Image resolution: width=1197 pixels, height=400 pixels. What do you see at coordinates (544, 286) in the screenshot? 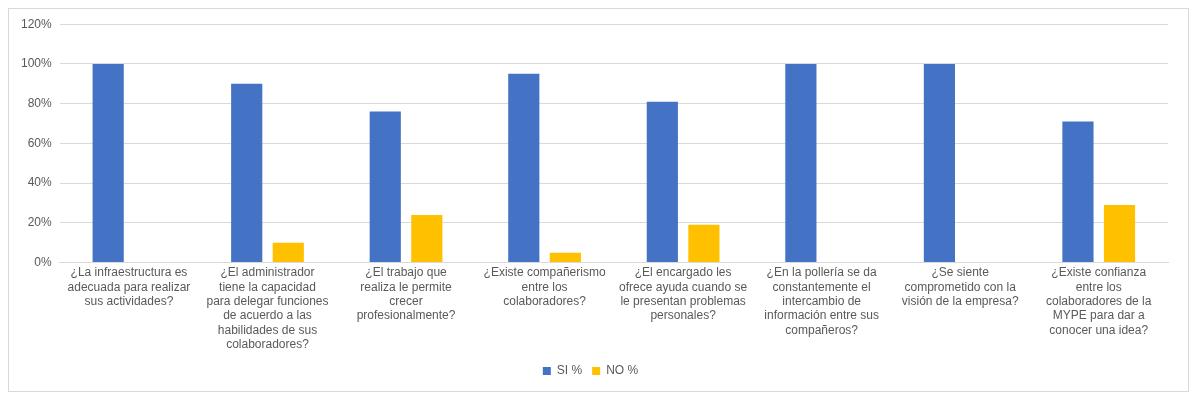
I see `x-tick-label: ¿Existe compañerismo entre los colaboradores?` at bounding box center [544, 286].